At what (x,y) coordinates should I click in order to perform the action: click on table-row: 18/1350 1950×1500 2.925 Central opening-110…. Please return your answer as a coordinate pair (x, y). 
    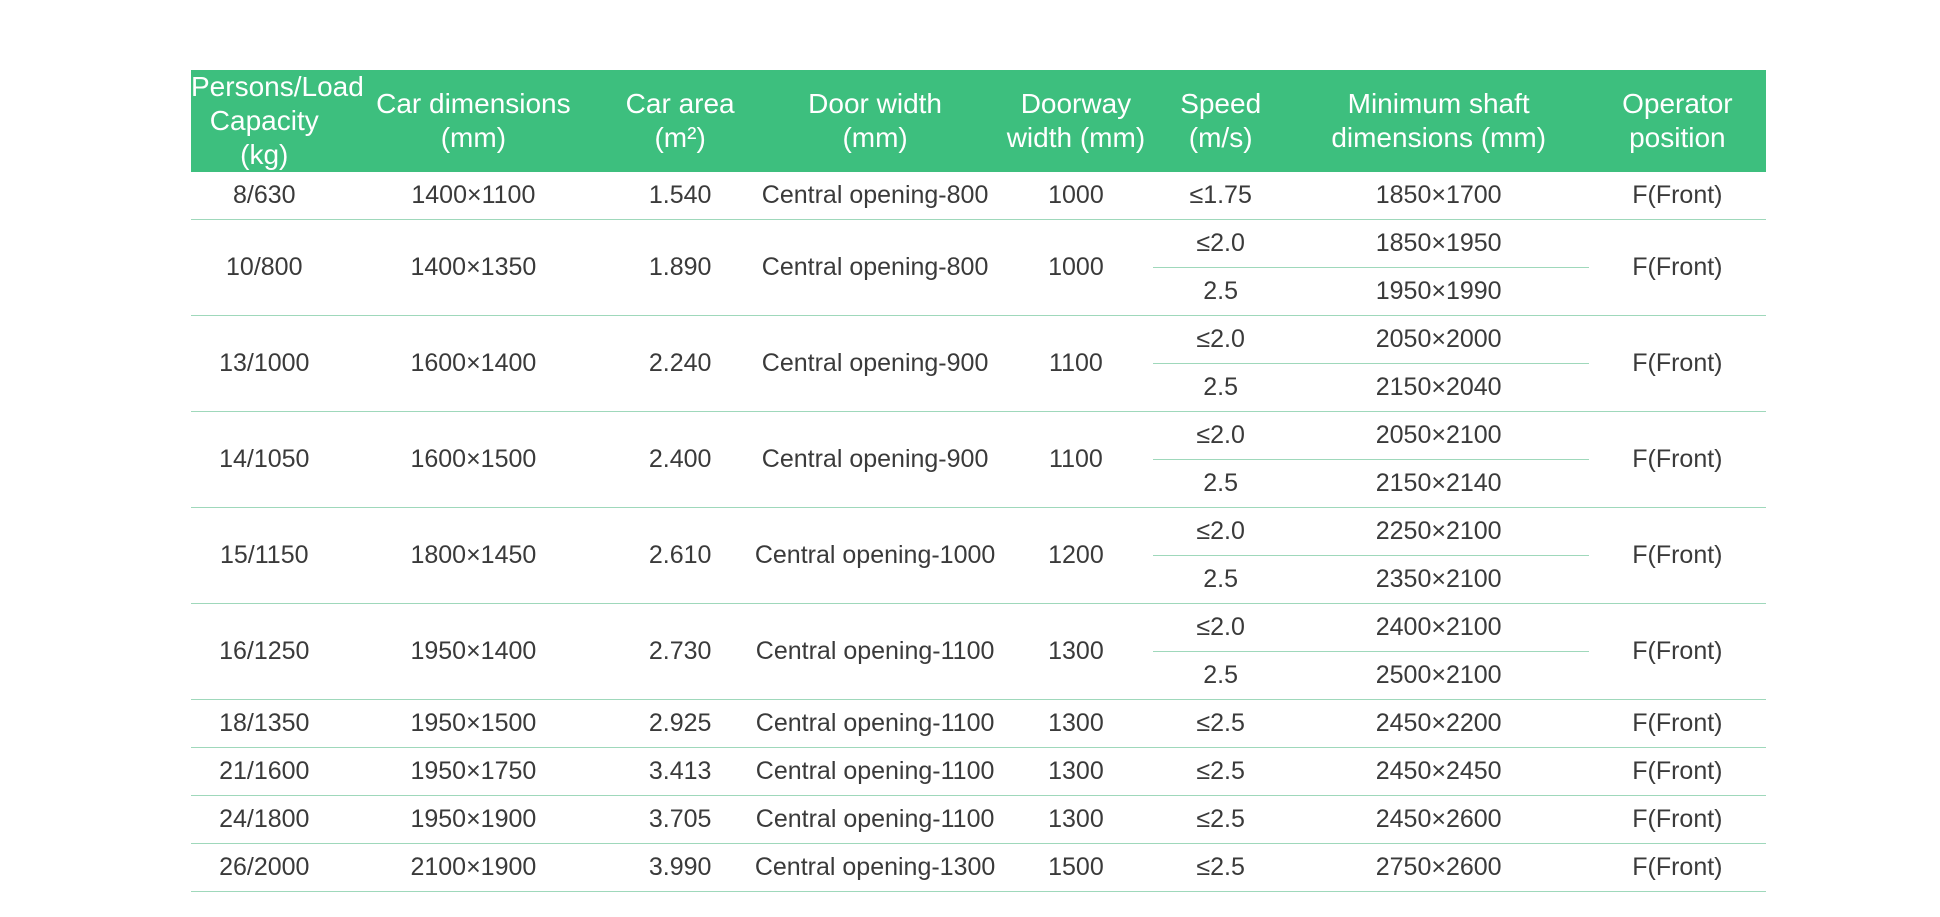
    Looking at the image, I should click on (978, 723).